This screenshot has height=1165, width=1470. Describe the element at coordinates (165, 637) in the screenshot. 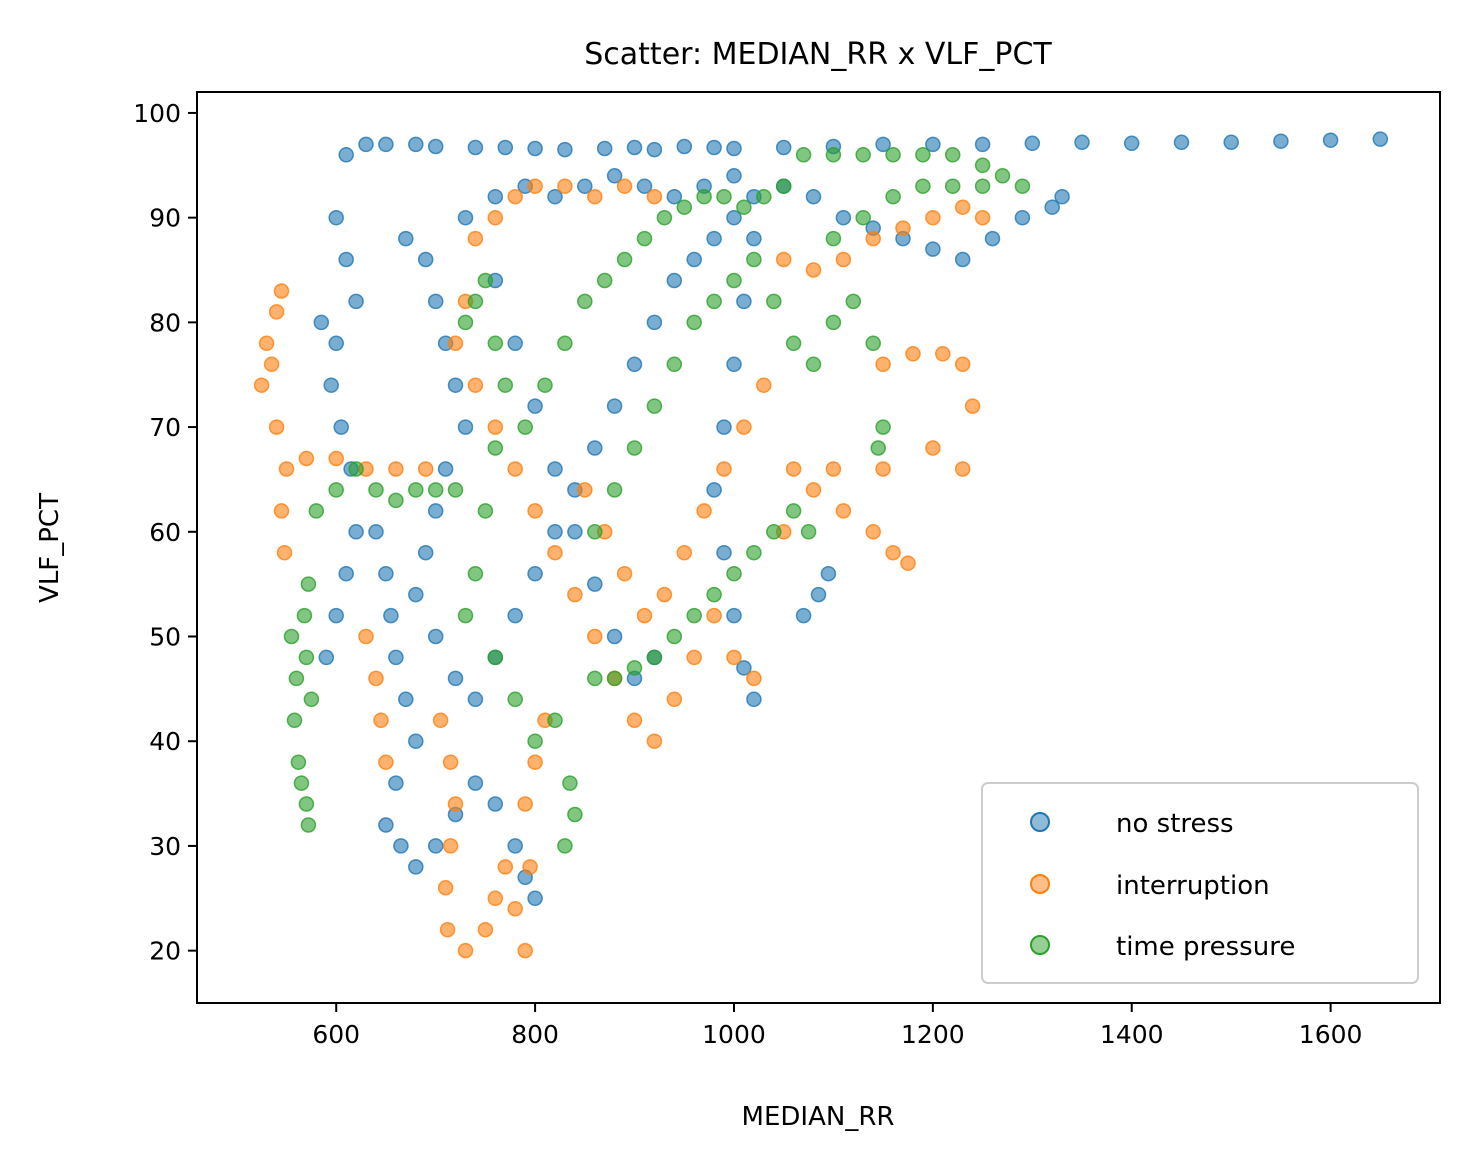

I see `y-tick-label: 50` at that location.